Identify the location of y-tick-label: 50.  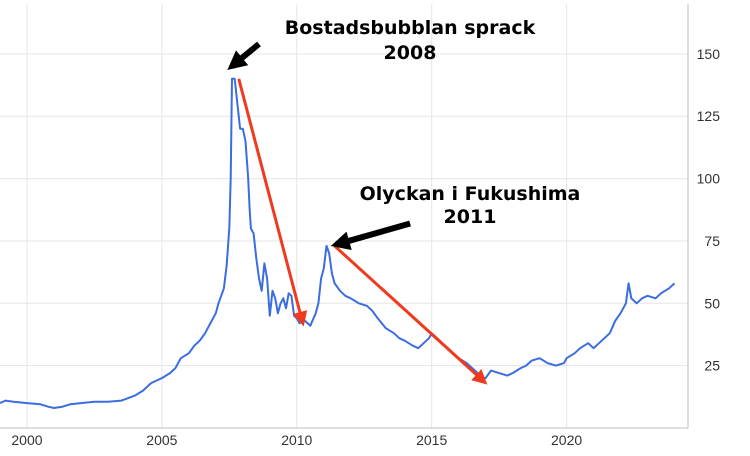
(712, 303).